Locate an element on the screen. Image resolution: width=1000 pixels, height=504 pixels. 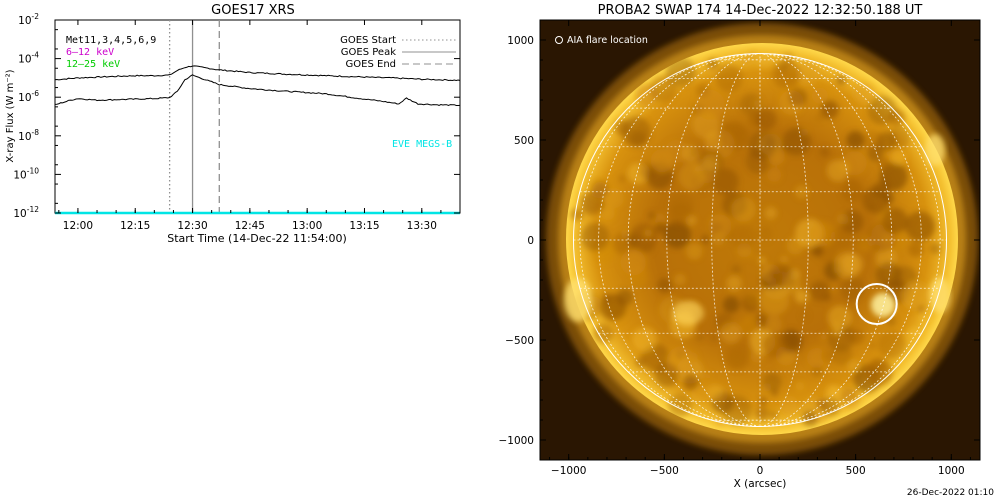
goes-title: GOES17 XRS is located at coordinates (253, 10).